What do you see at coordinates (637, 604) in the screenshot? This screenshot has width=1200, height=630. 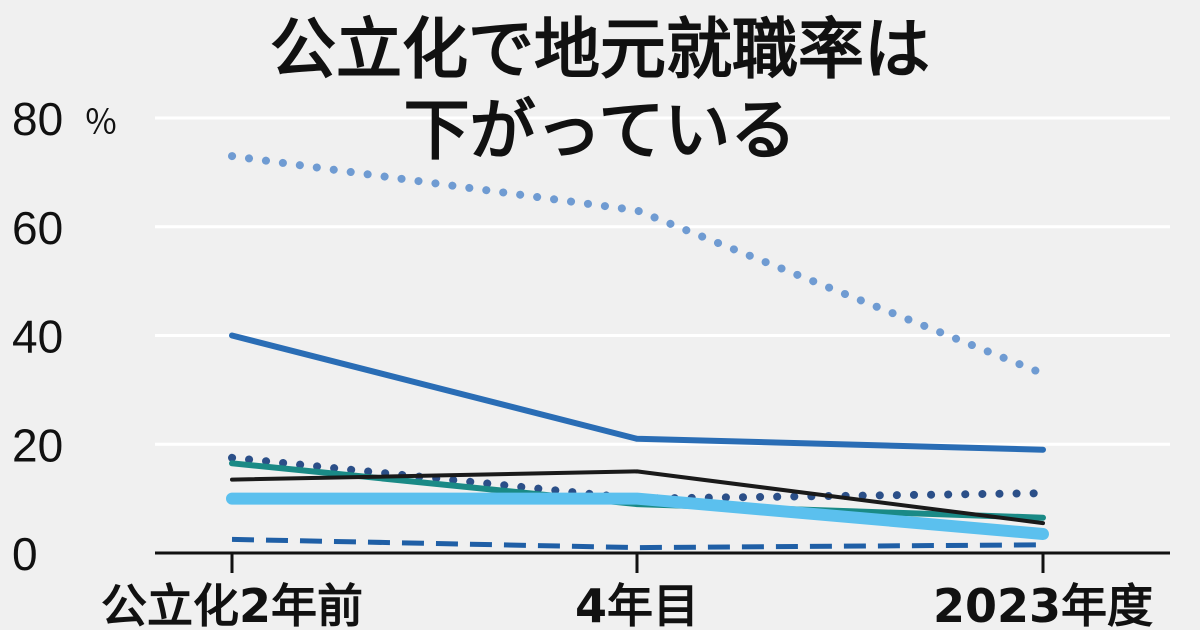 I see `x-tick-label: 4年目` at bounding box center [637, 604].